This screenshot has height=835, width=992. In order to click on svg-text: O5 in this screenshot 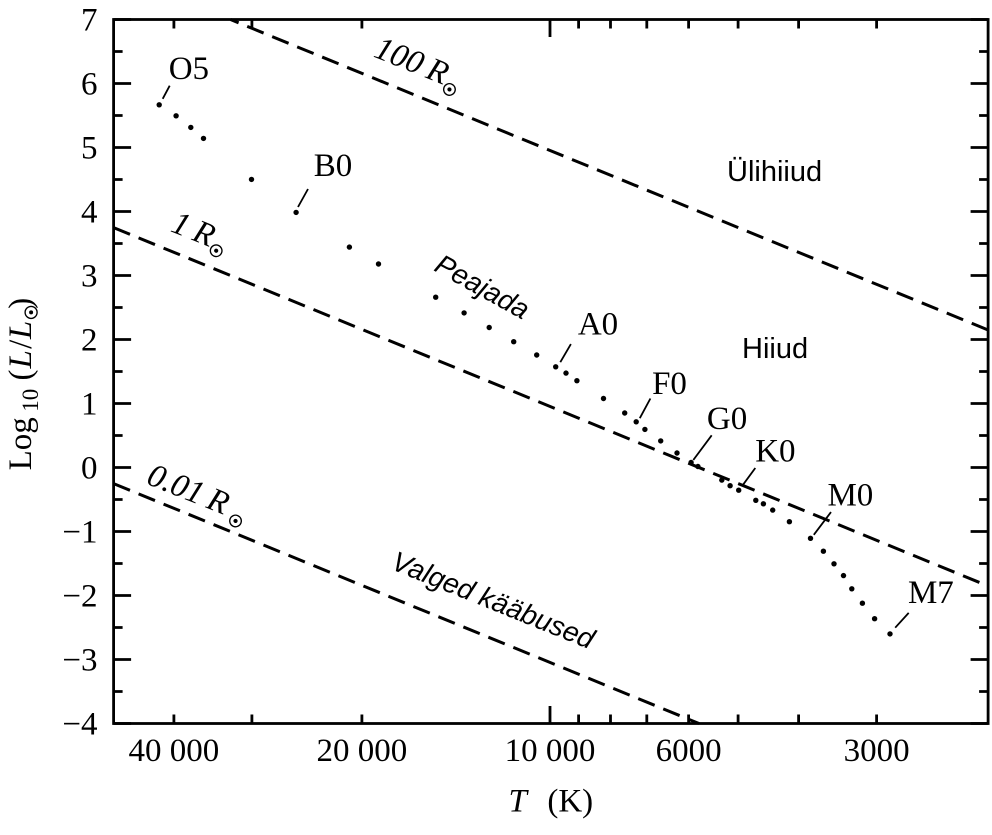, I will do `click(189, 69)`.